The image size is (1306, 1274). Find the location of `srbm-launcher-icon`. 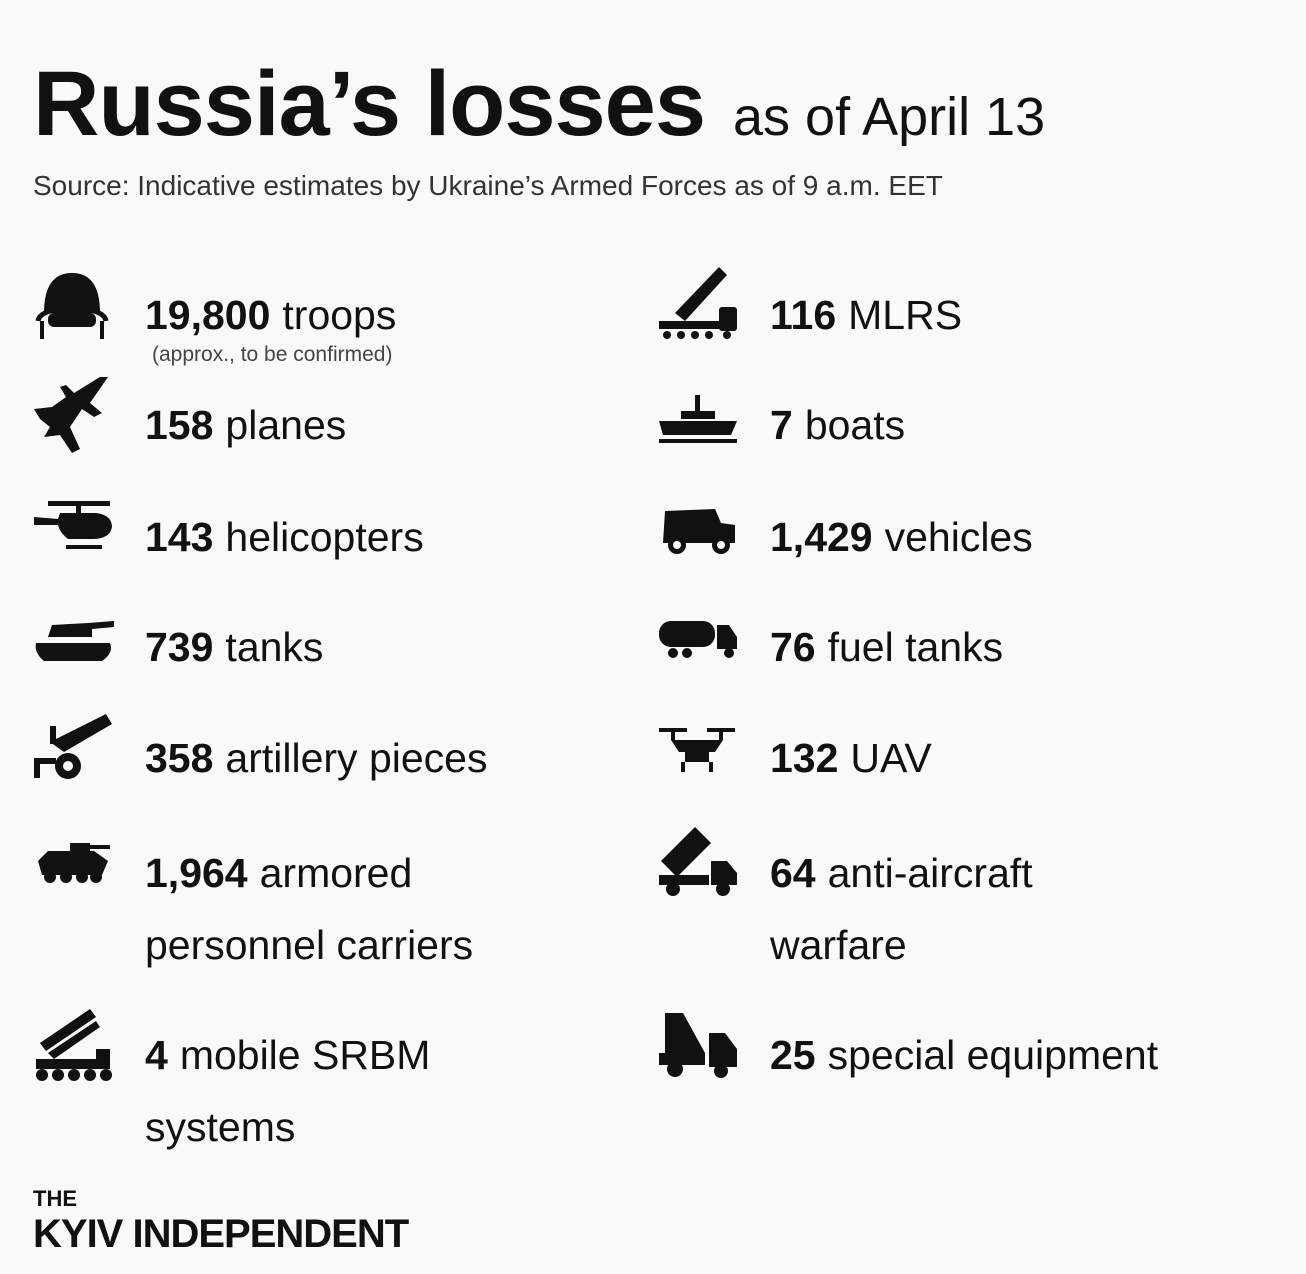

srbm-launcher-icon is located at coordinates (74, 1045).